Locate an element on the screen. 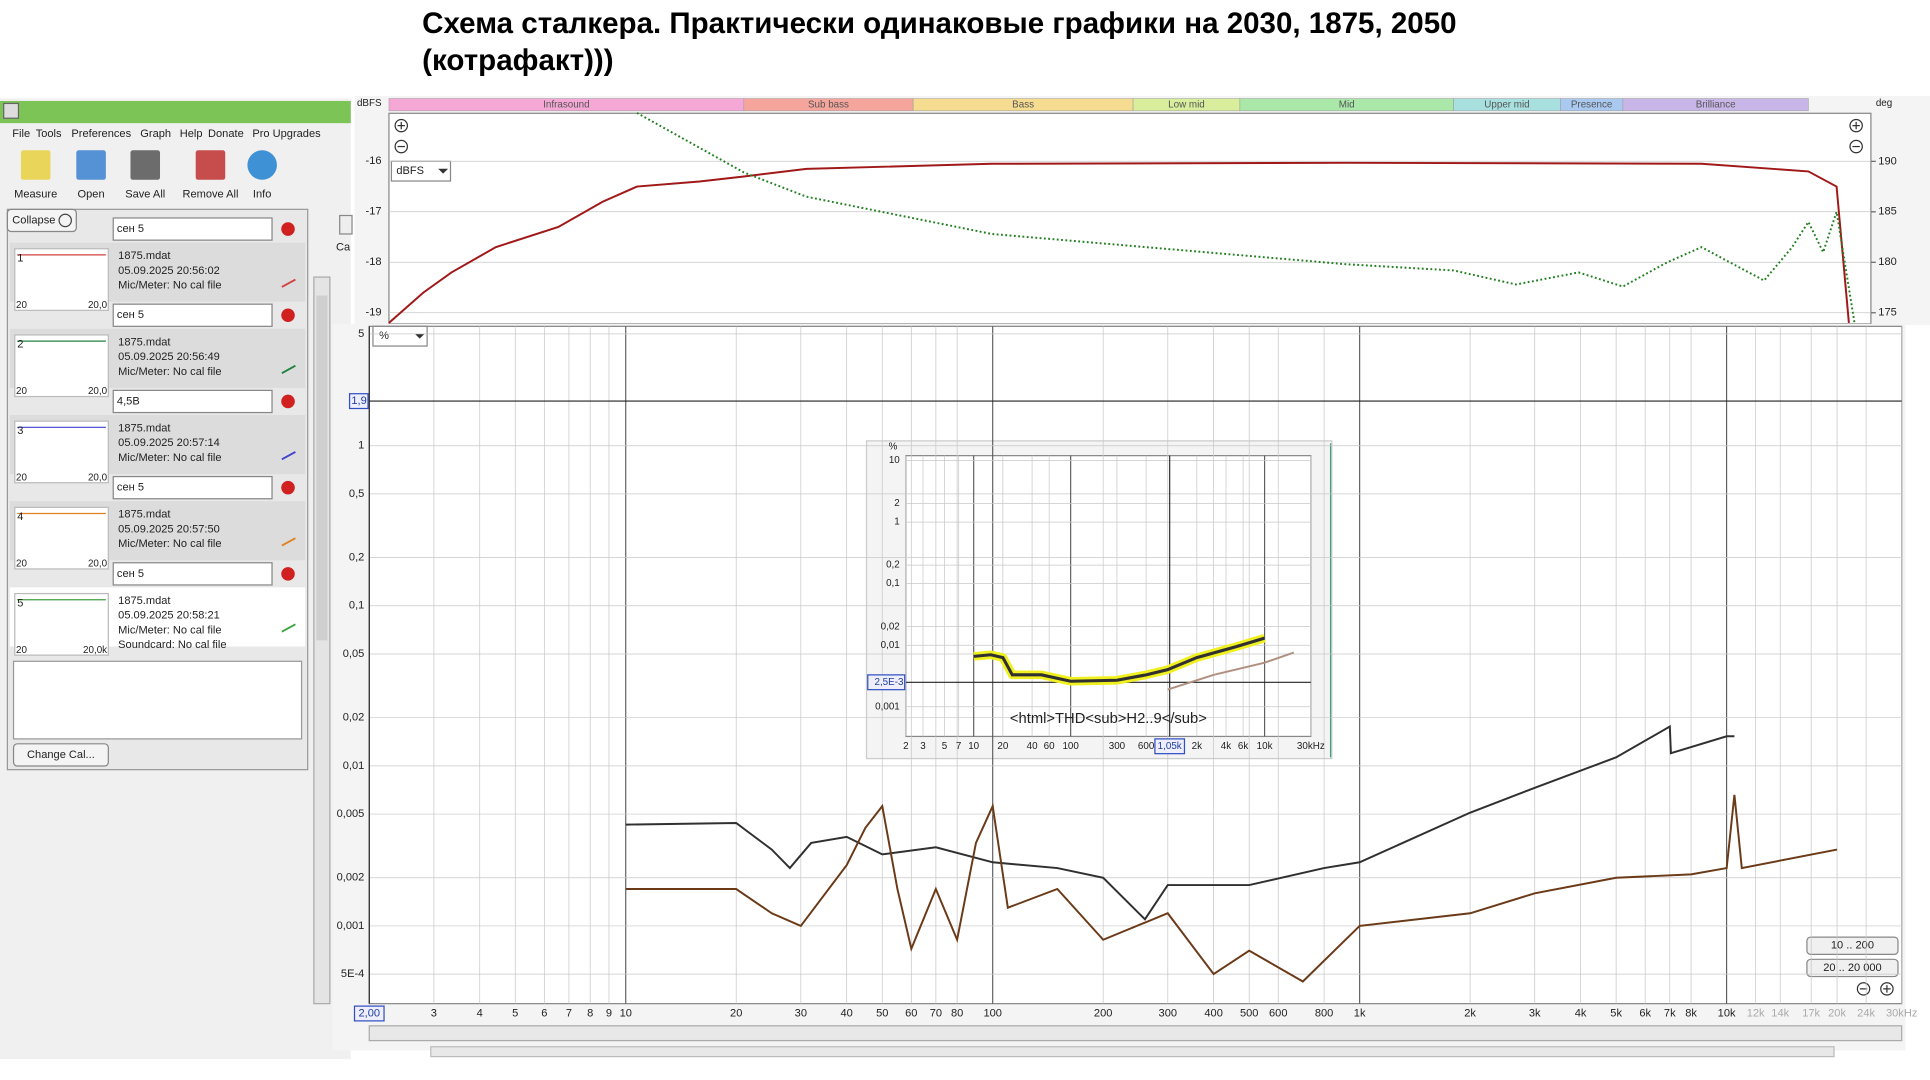  x-tick-label: 4k is located at coordinates (1226, 746).